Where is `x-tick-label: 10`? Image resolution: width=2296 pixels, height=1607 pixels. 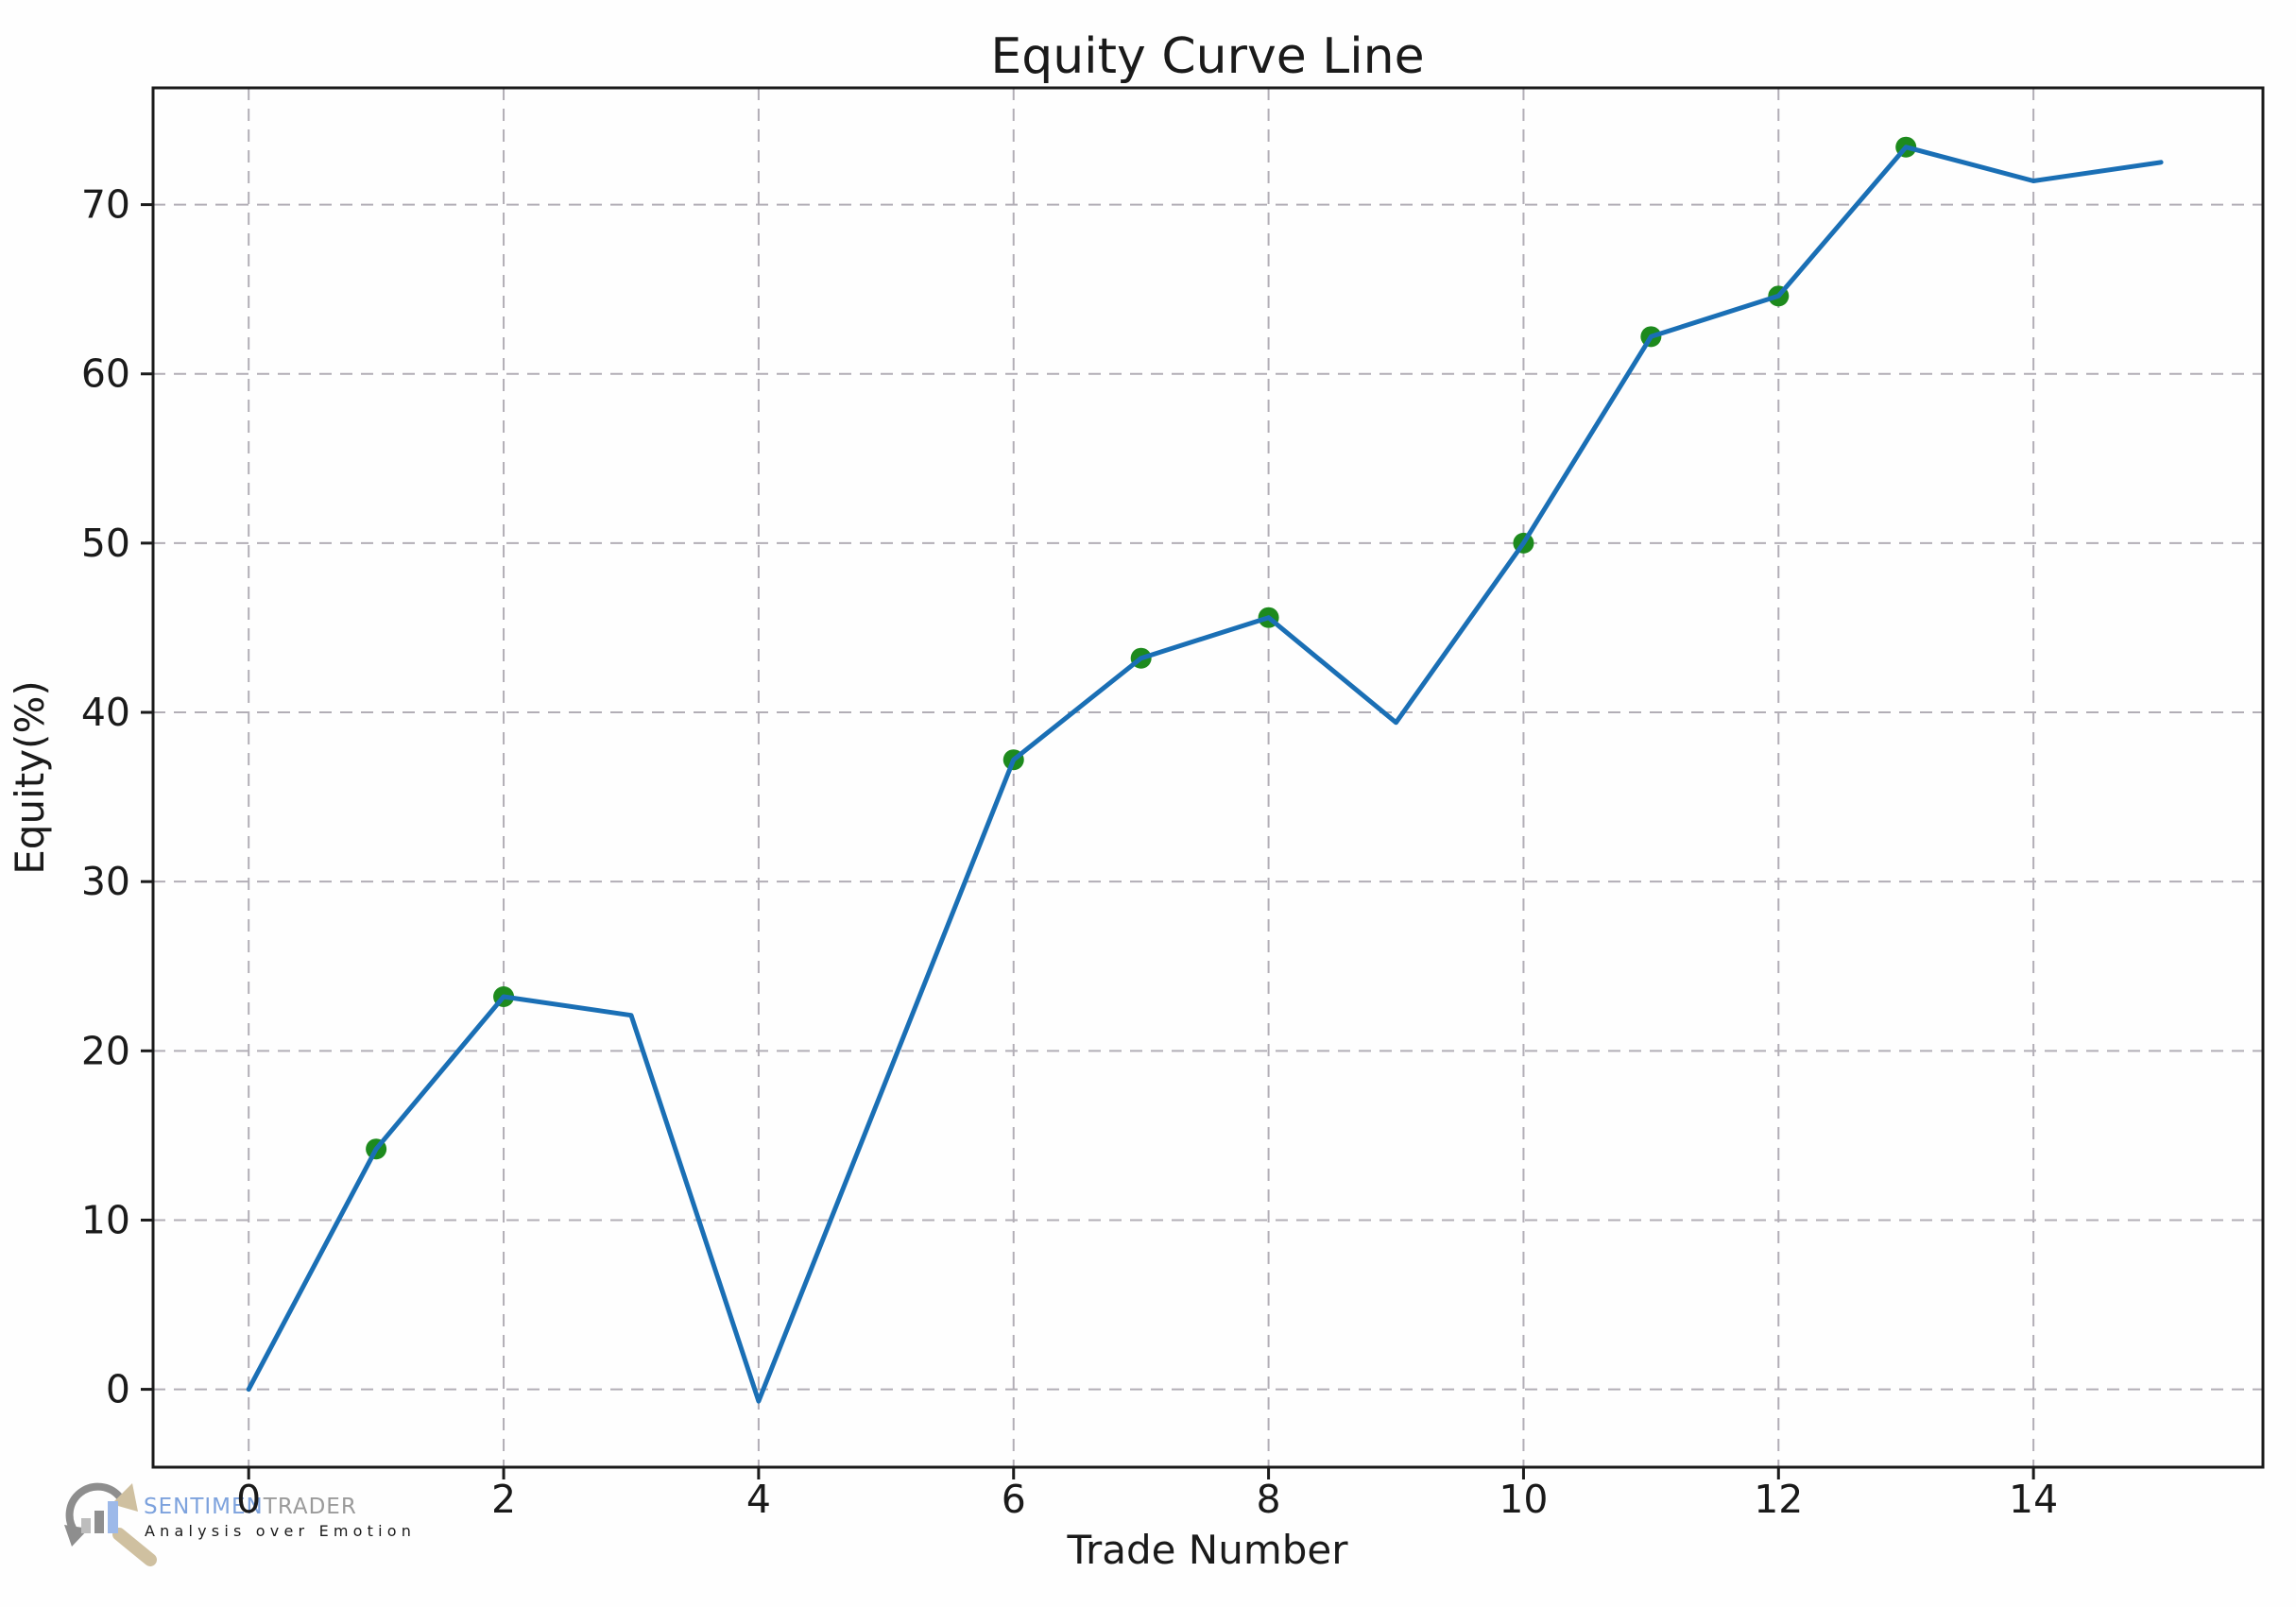 x-tick-label: 10 is located at coordinates (1523, 1499).